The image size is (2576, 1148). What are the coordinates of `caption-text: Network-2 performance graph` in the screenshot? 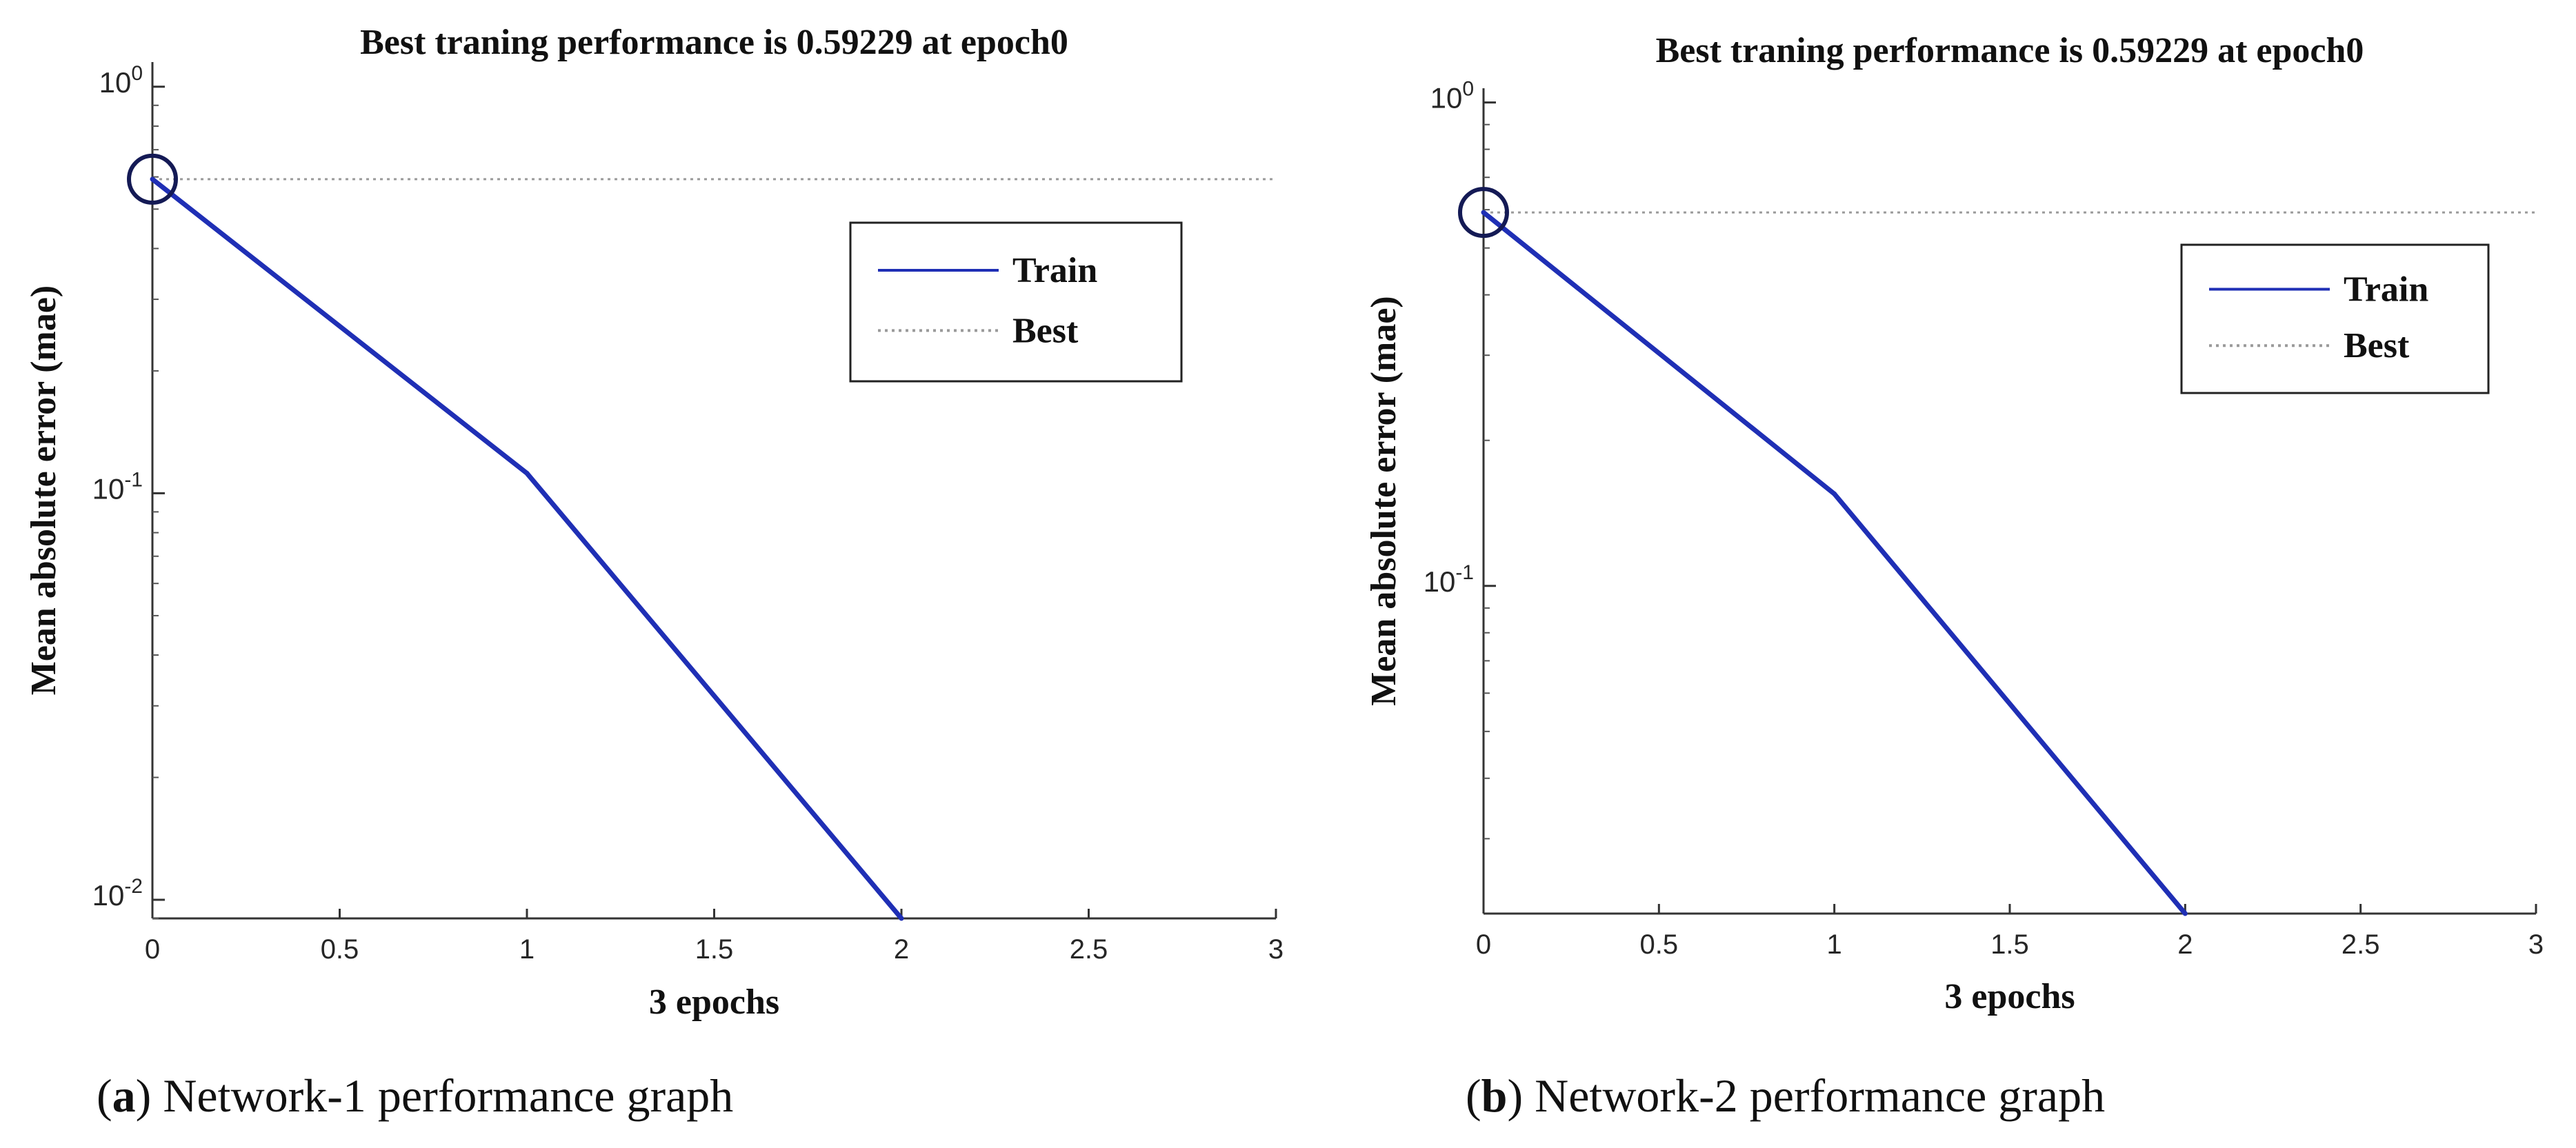 It's located at (1814, 1095).